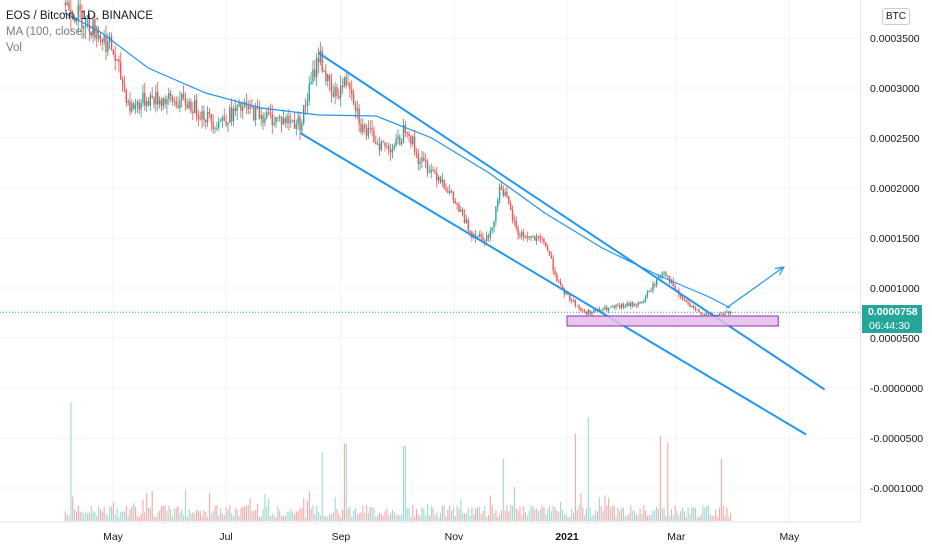 The image size is (932, 550). I want to click on ma-indicator-label: MA (100, close, 0), so click(52, 32).